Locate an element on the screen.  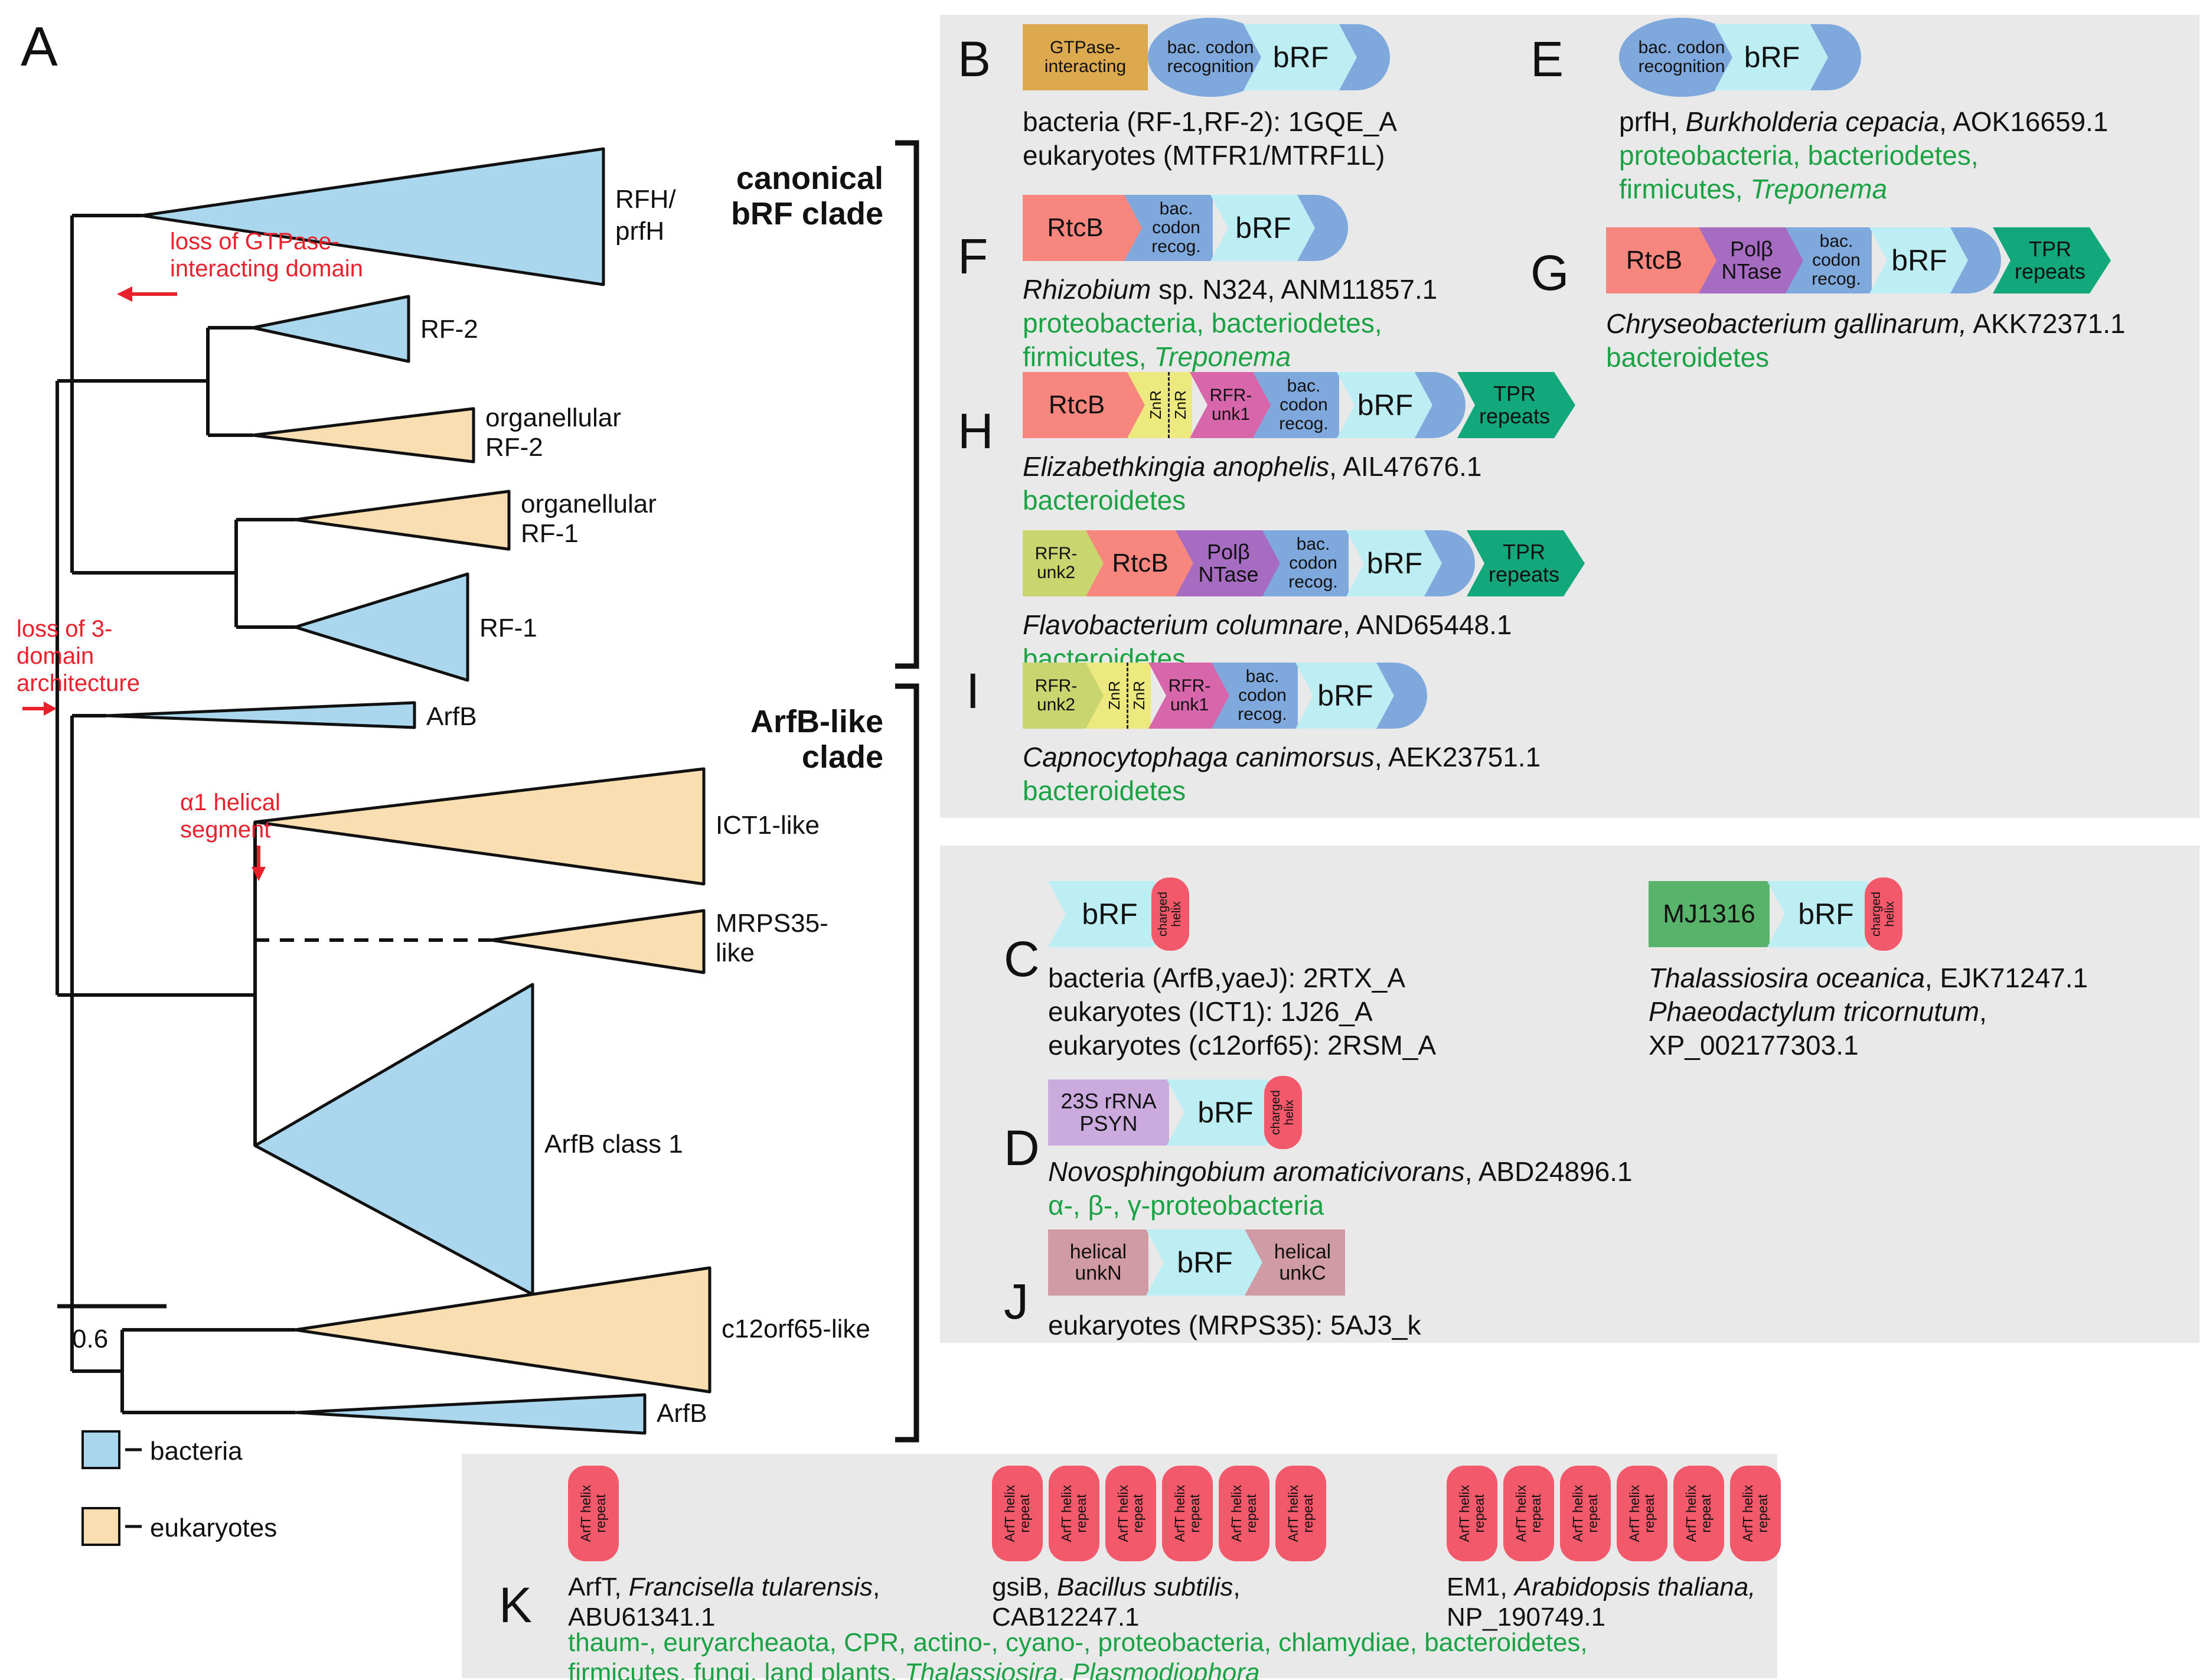
clade-organellular-rf2 is located at coordinates (363, 435).